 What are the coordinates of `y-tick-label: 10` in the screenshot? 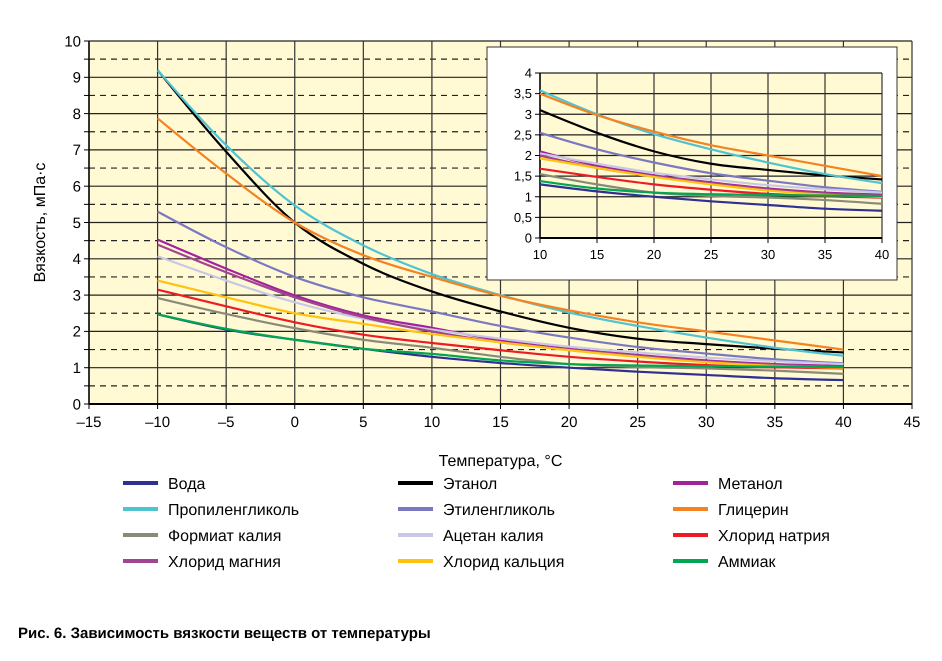 It's located at (72, 41).